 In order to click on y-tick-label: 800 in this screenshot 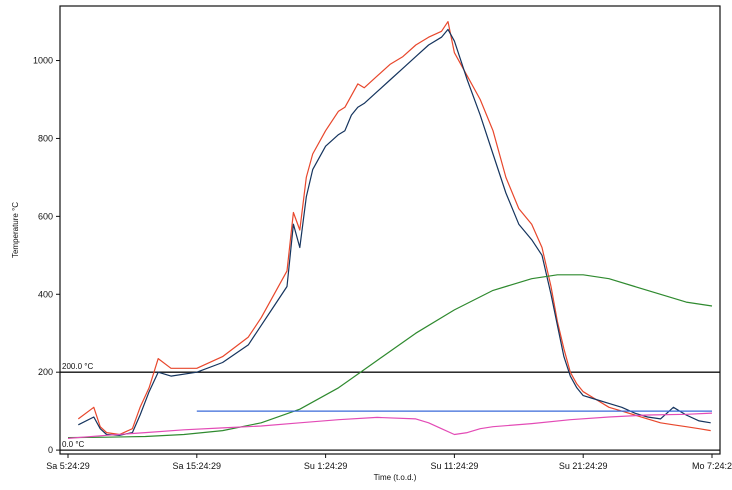, I will do `click(45, 138)`.